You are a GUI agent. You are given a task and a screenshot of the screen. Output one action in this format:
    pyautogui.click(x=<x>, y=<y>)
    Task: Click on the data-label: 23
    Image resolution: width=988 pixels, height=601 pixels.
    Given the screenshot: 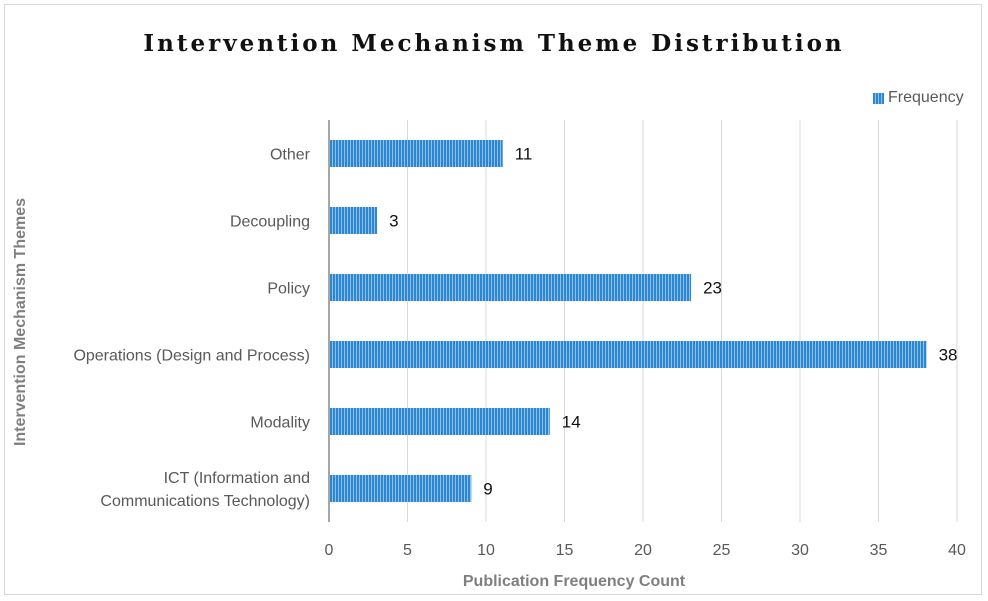 What is the action you would take?
    pyautogui.click(x=712, y=288)
    